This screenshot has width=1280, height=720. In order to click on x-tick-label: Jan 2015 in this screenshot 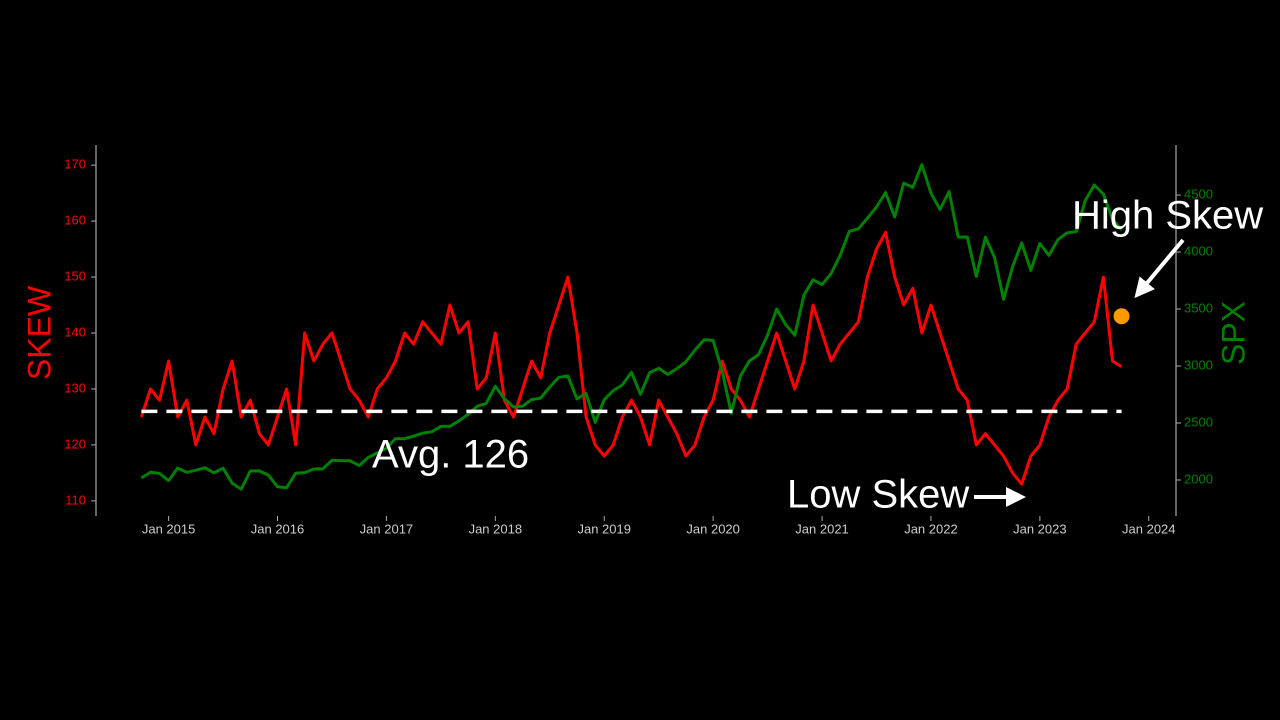, I will do `click(169, 528)`.